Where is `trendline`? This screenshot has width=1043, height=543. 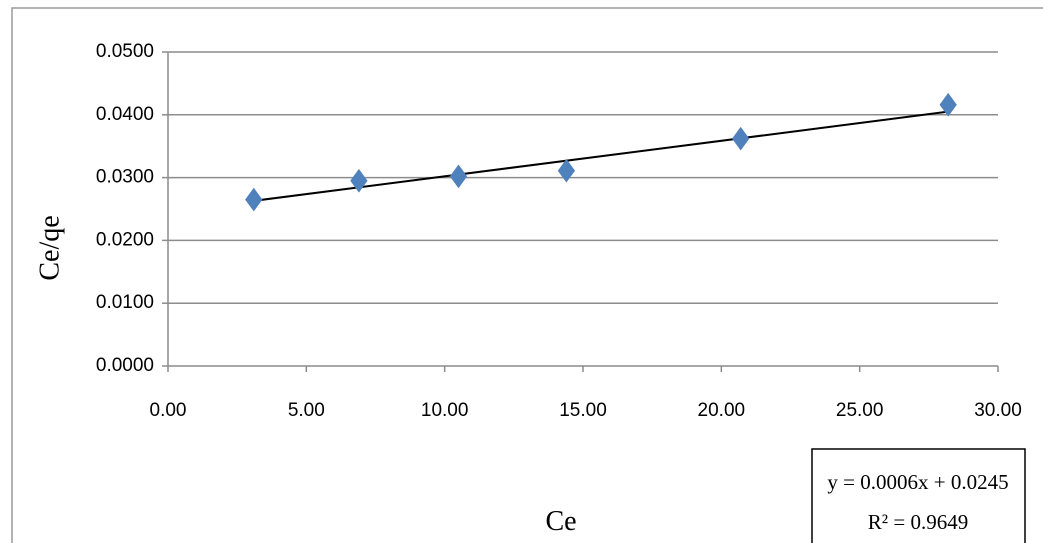 trendline is located at coordinates (601, 156).